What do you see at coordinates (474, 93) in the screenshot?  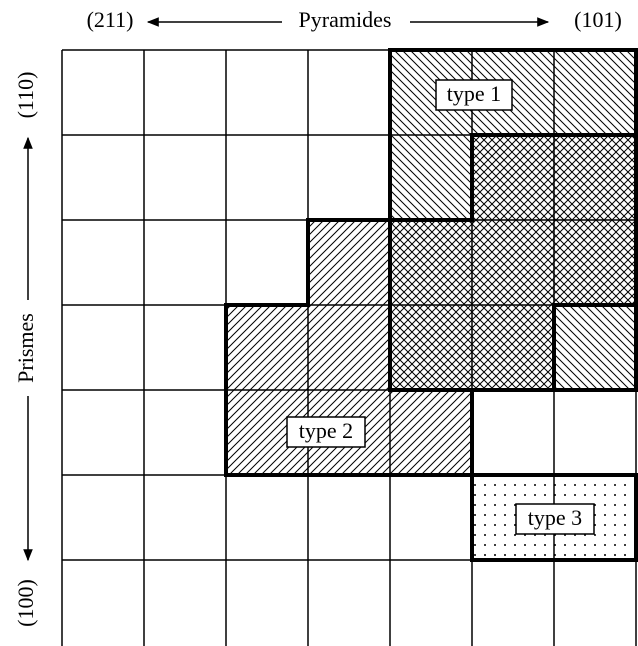 I see `region-label: type 1` at bounding box center [474, 93].